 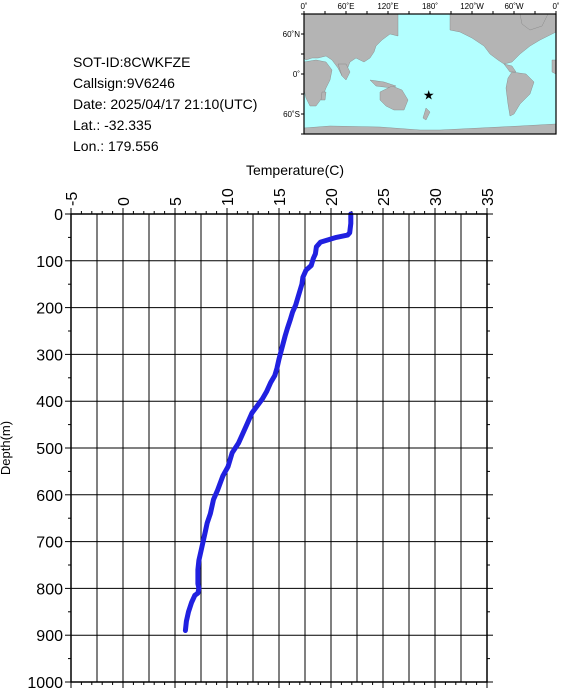 I want to click on land-australia, so click(x=394, y=98).